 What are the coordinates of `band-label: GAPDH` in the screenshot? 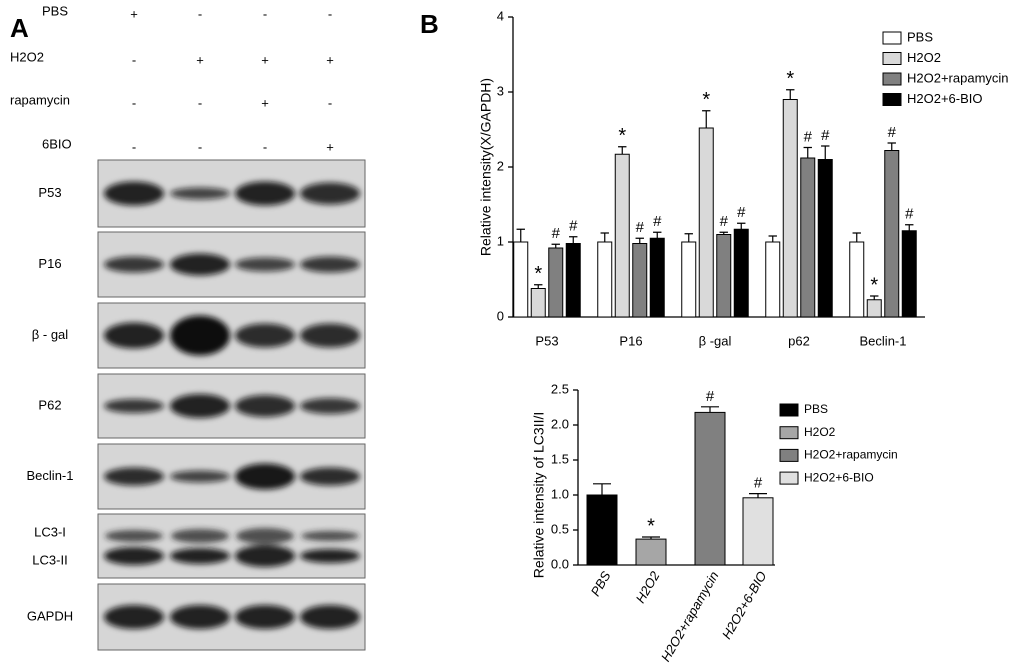 It's located at (50, 615).